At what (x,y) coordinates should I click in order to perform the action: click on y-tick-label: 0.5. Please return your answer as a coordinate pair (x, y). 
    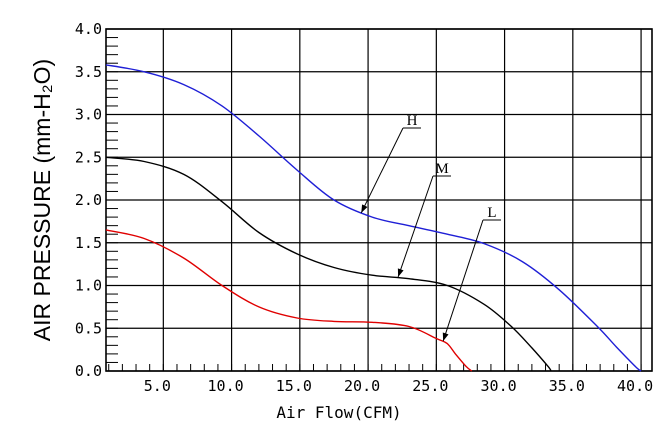
    Looking at the image, I should click on (88, 328).